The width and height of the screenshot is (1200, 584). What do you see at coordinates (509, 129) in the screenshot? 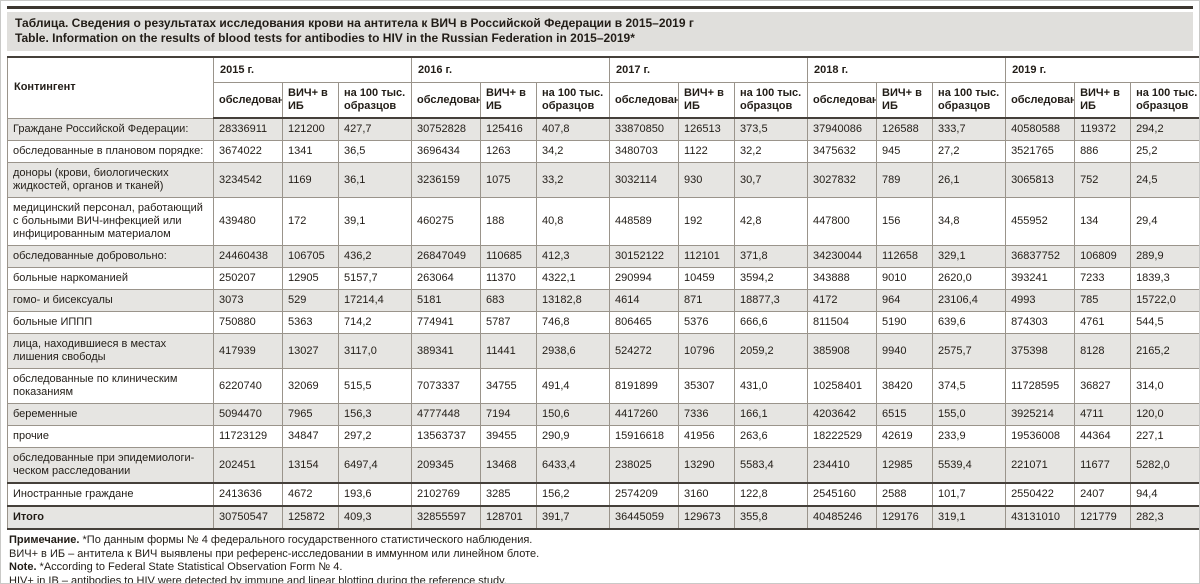
I see `cell-value: 125416` at bounding box center [509, 129].